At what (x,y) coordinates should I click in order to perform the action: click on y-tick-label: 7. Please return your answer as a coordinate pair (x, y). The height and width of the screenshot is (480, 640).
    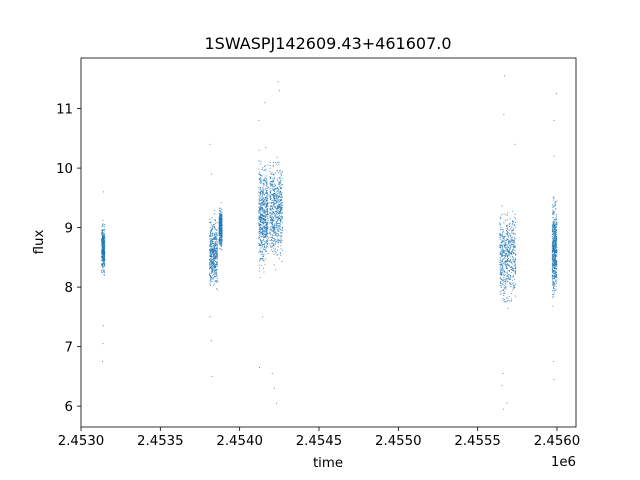
    Looking at the image, I should click on (69, 348).